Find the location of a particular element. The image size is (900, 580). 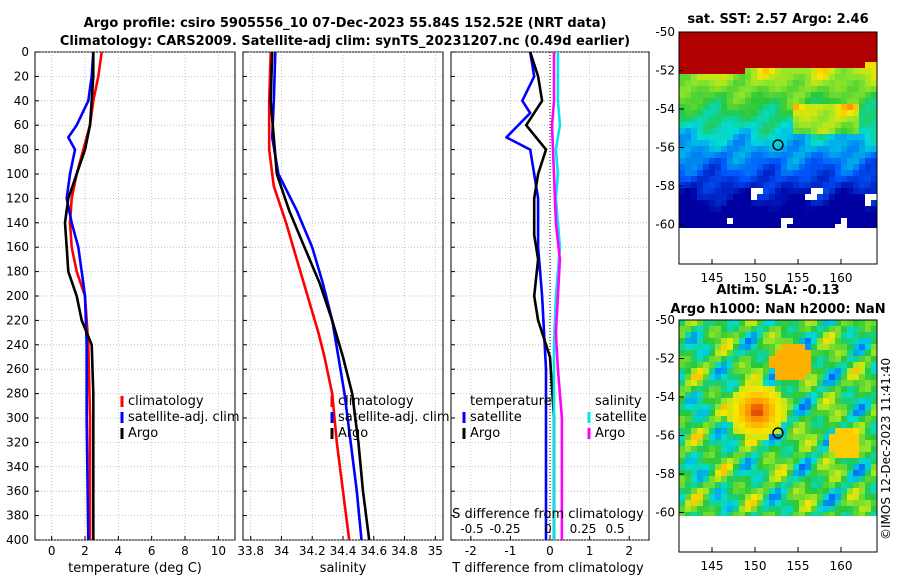

legend-label: satellite-adj. clim is located at coordinates (184, 417).